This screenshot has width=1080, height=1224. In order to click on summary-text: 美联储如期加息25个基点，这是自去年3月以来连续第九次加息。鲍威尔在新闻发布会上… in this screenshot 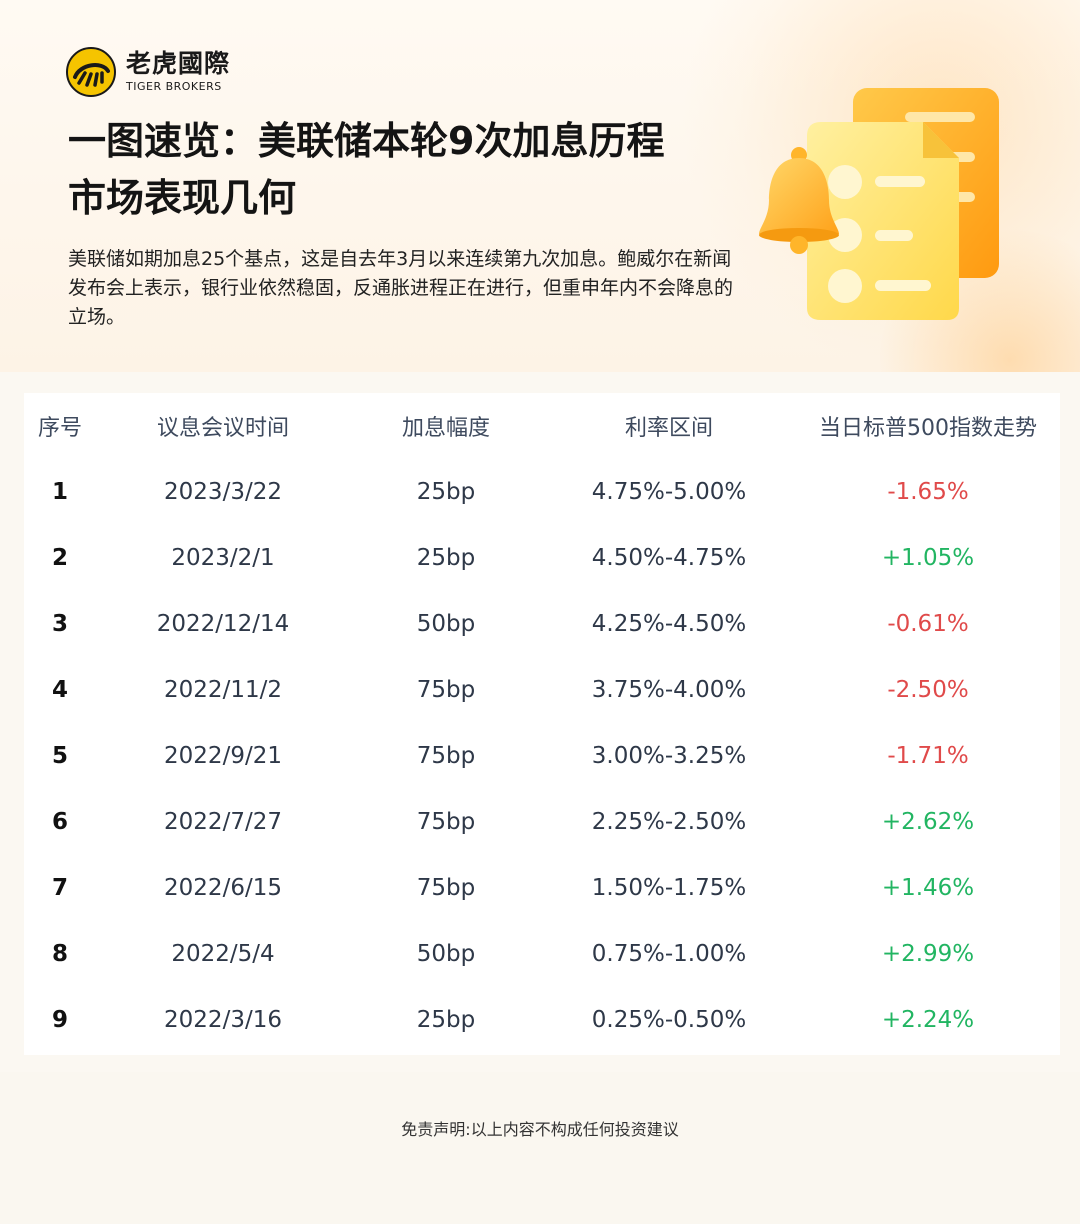, I will do `click(401, 288)`.